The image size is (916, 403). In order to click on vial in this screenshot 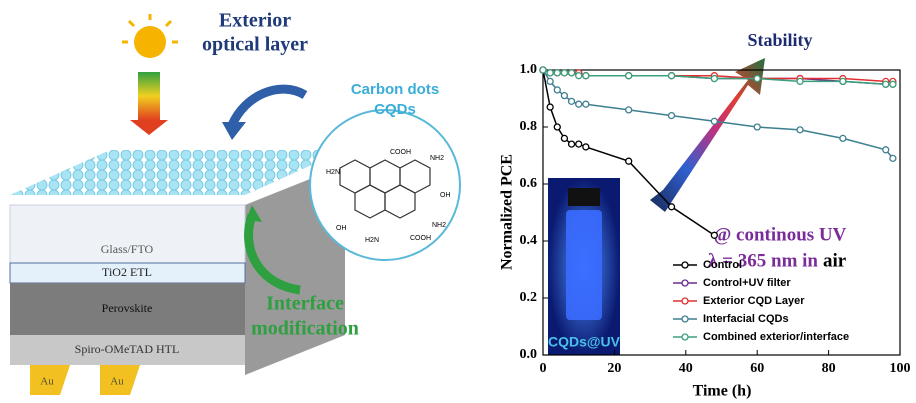, I will do `click(584, 265)`.